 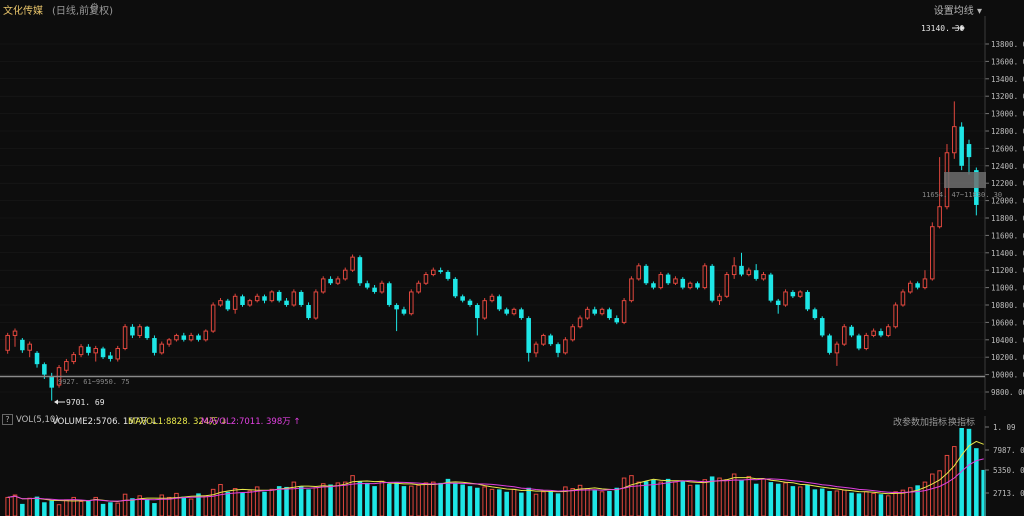 I want to click on add-indicator-button: 加指标, so click(x=934, y=423).